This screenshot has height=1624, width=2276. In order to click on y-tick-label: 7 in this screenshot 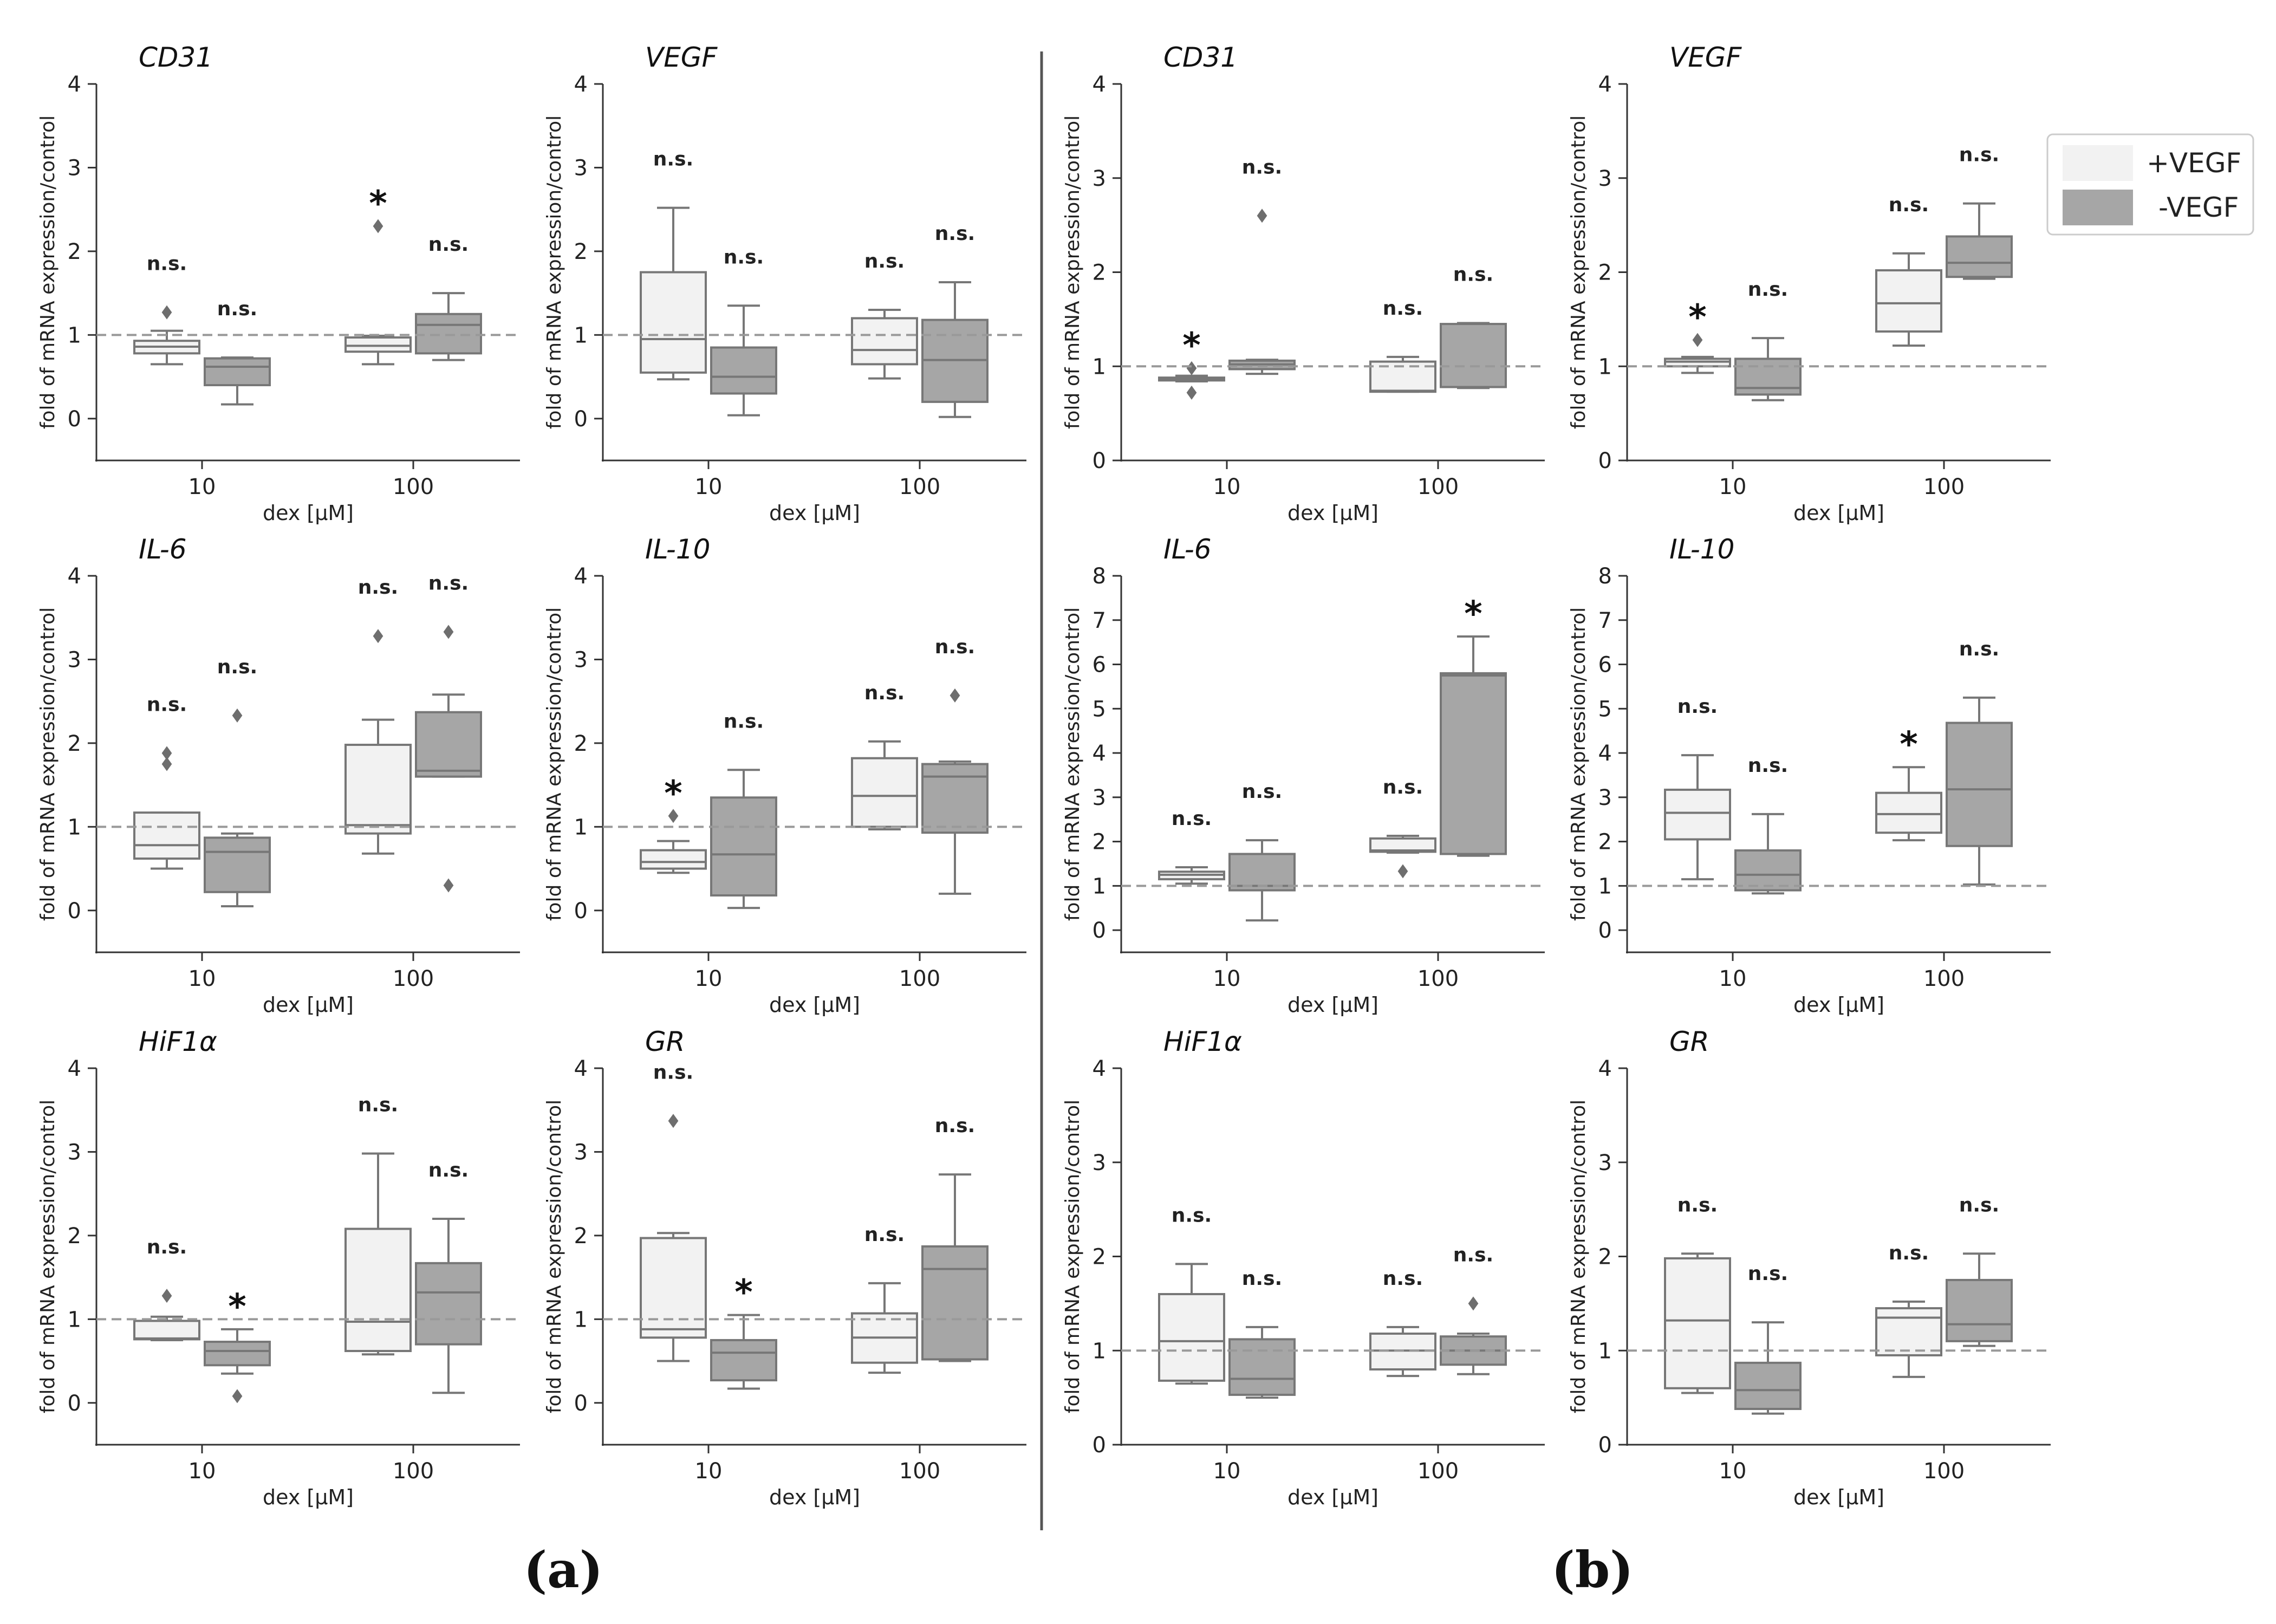, I will do `click(1605, 620)`.